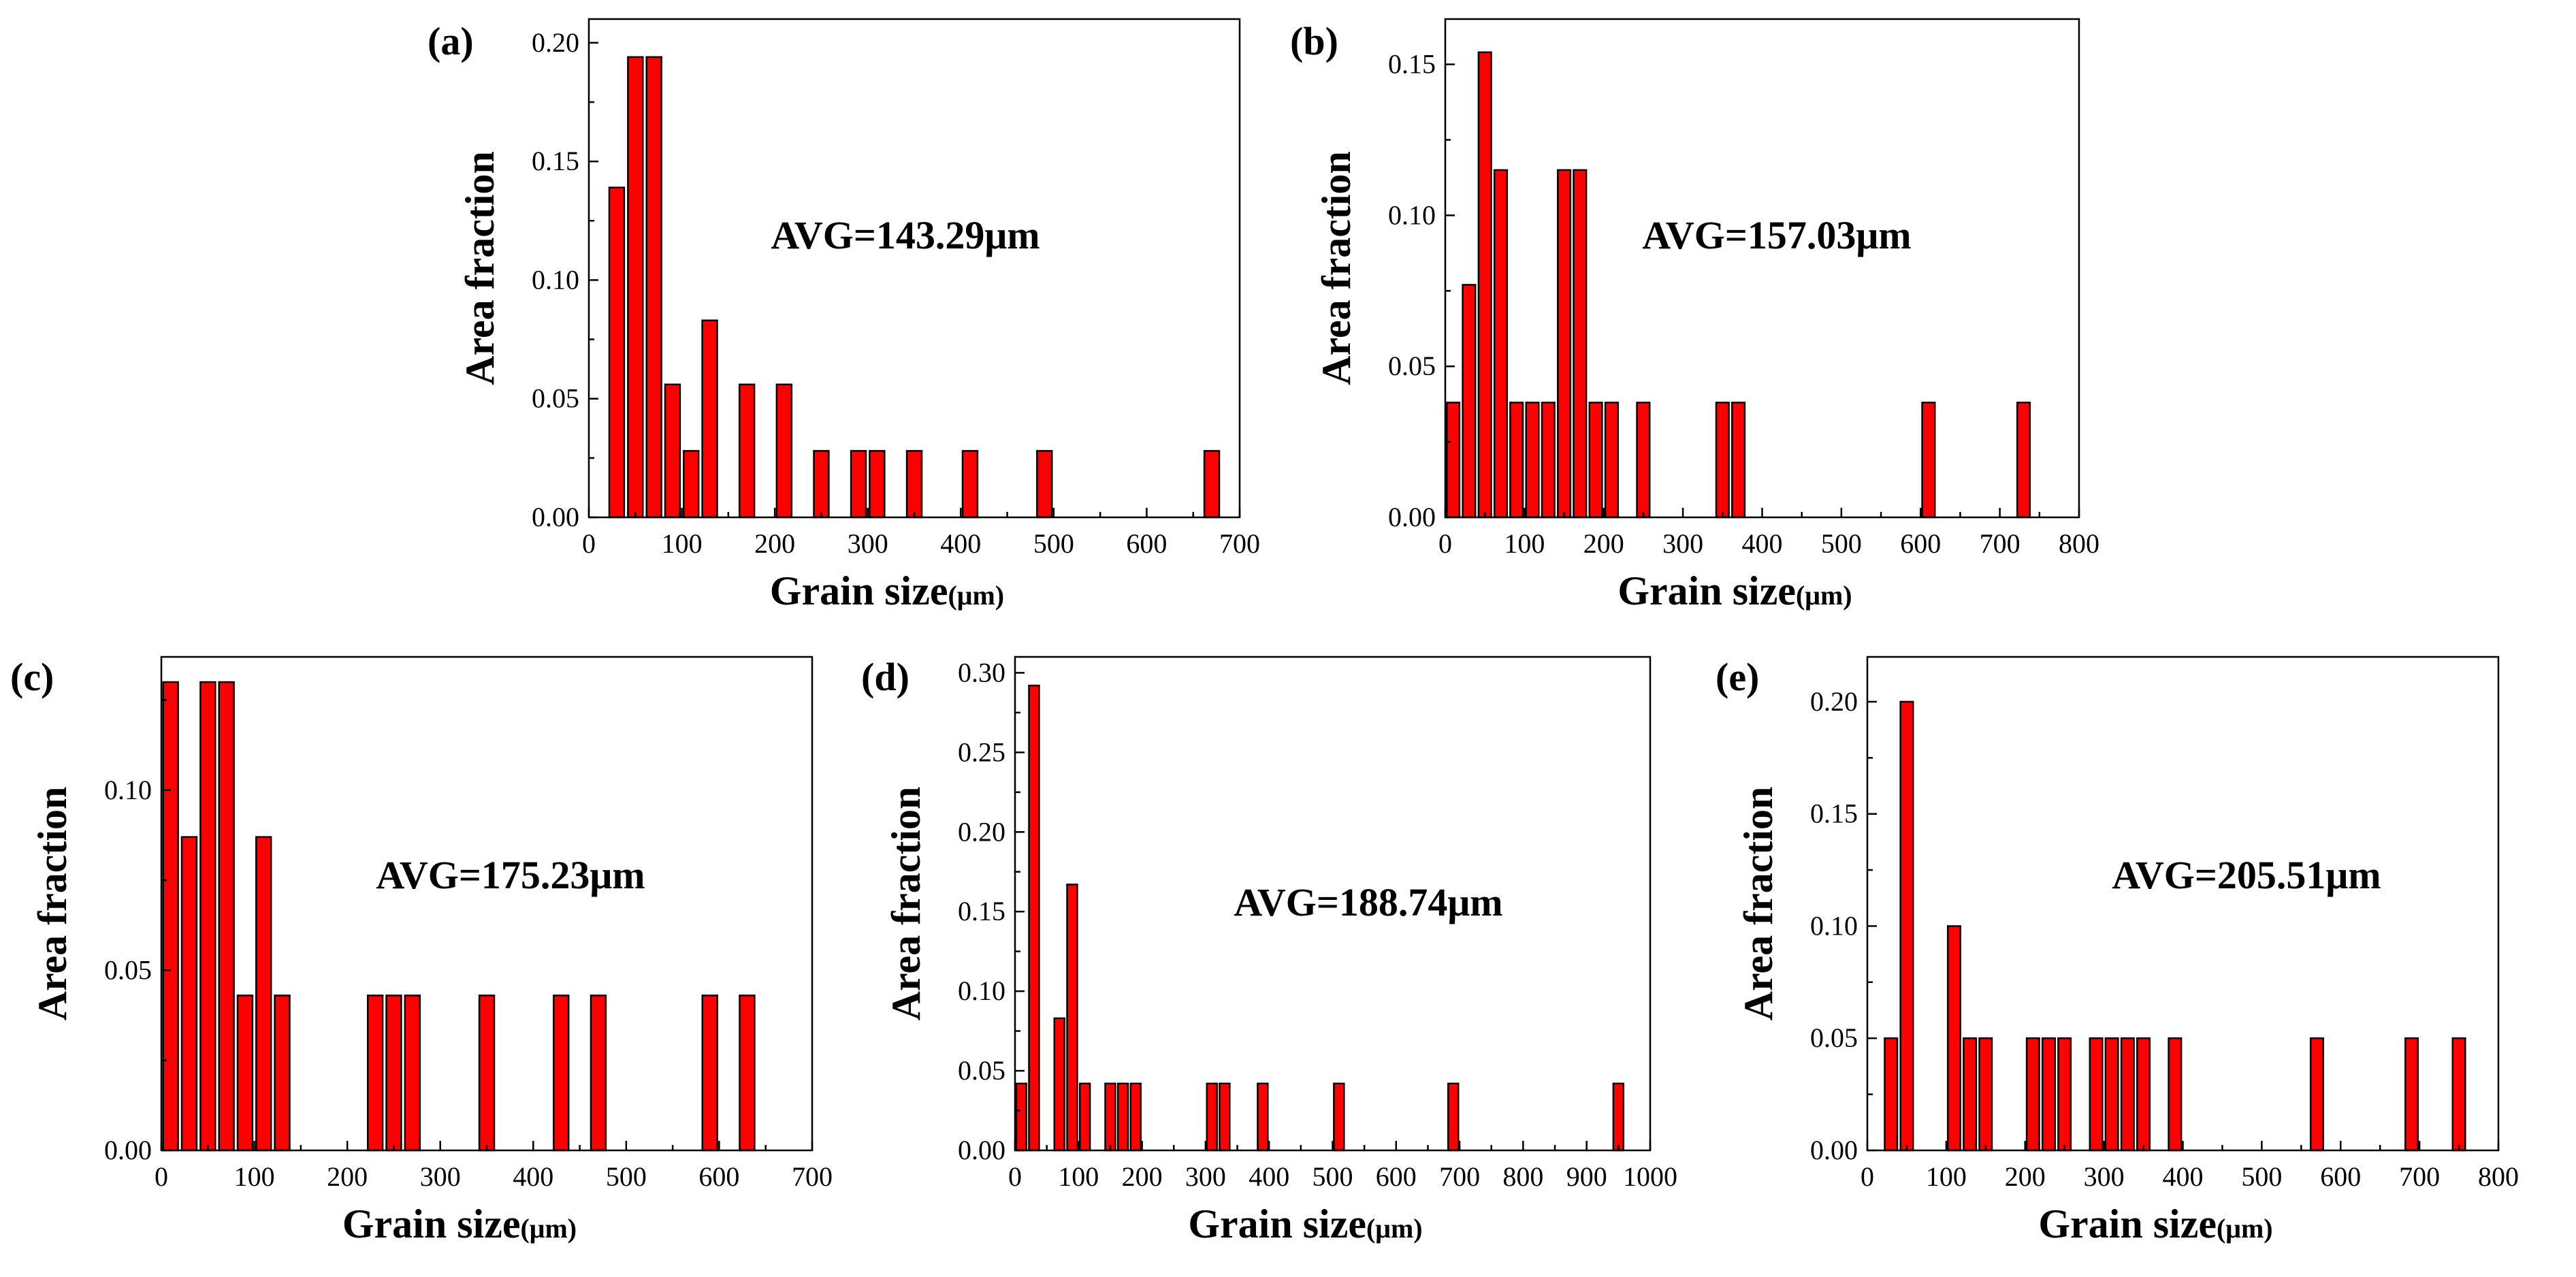 This screenshot has height=1277, width=2576. What do you see at coordinates (2498, 1176) in the screenshot?
I see `x-tick-label-e-8: 800` at bounding box center [2498, 1176].